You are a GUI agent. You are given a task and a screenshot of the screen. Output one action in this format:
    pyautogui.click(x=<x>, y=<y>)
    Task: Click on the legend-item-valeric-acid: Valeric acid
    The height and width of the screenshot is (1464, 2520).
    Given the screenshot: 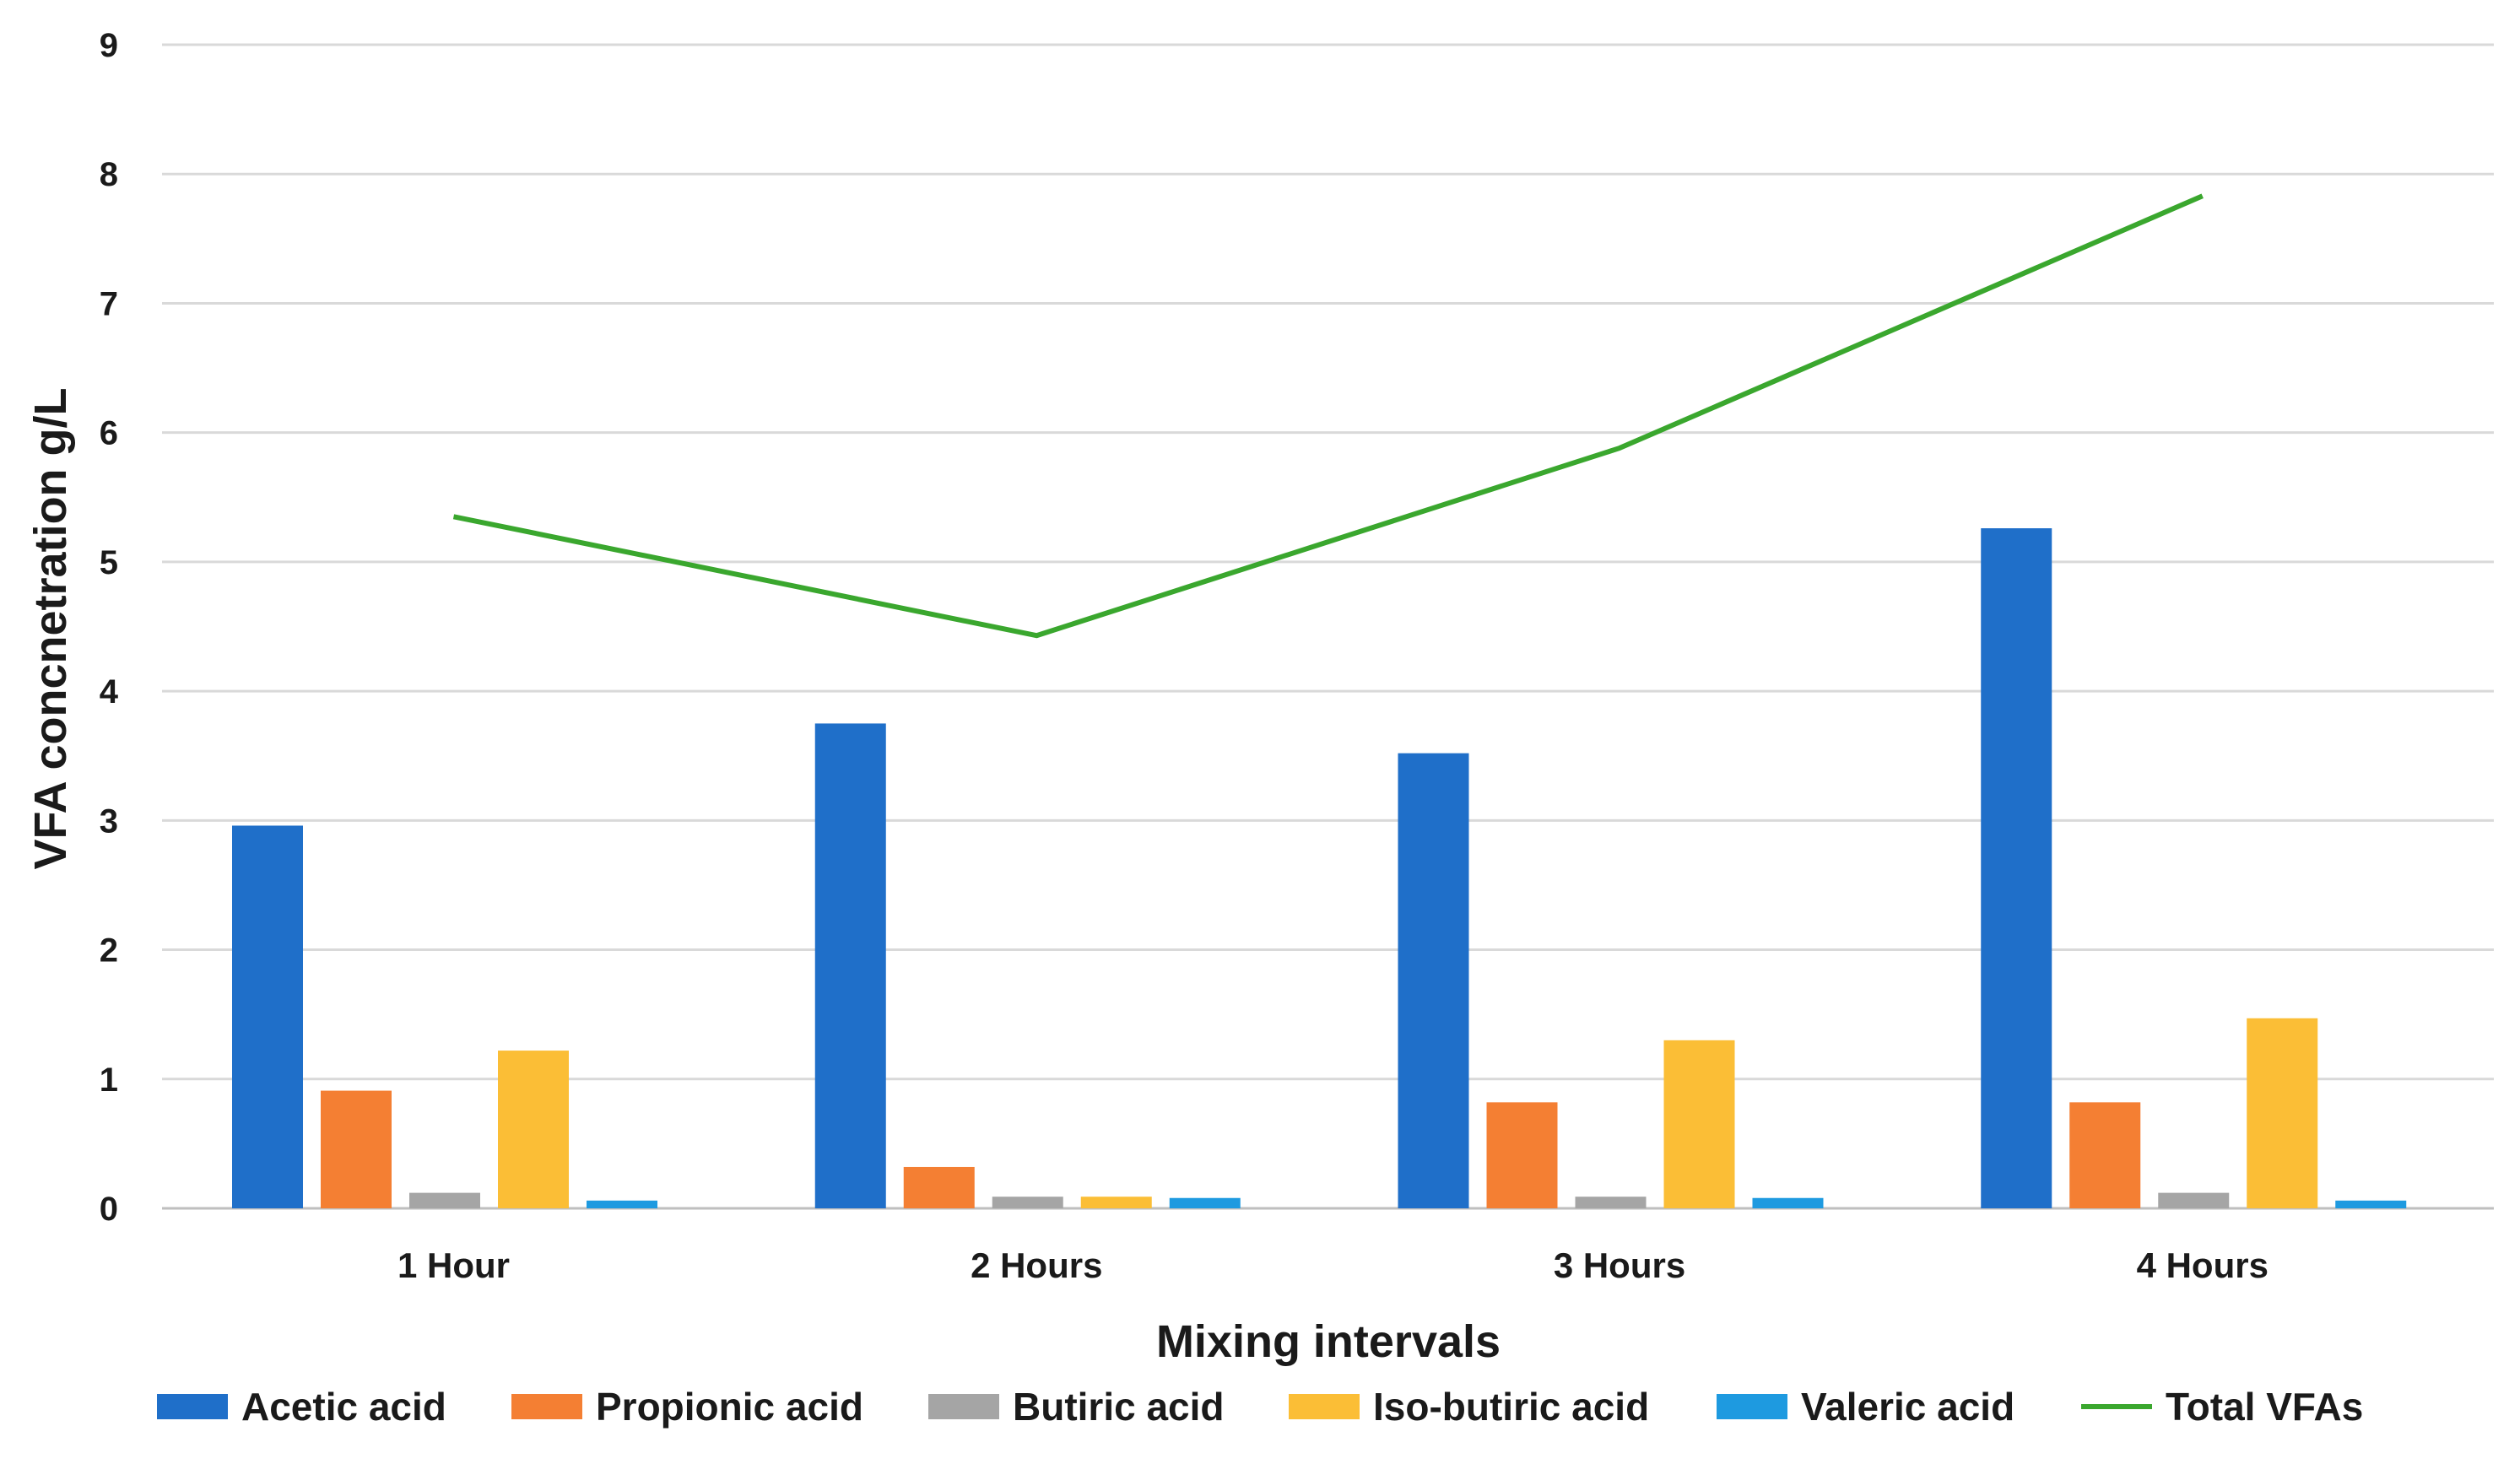 What is the action you would take?
    pyautogui.click(x=1865, y=1407)
    